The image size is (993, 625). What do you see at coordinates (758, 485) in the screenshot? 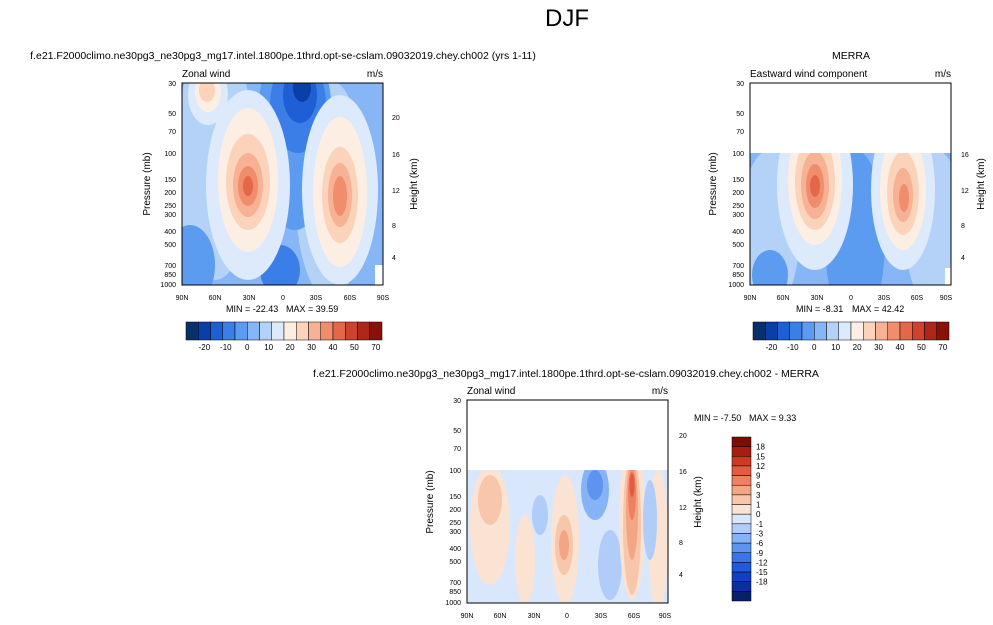
I see `colorbar-label: 6` at bounding box center [758, 485].